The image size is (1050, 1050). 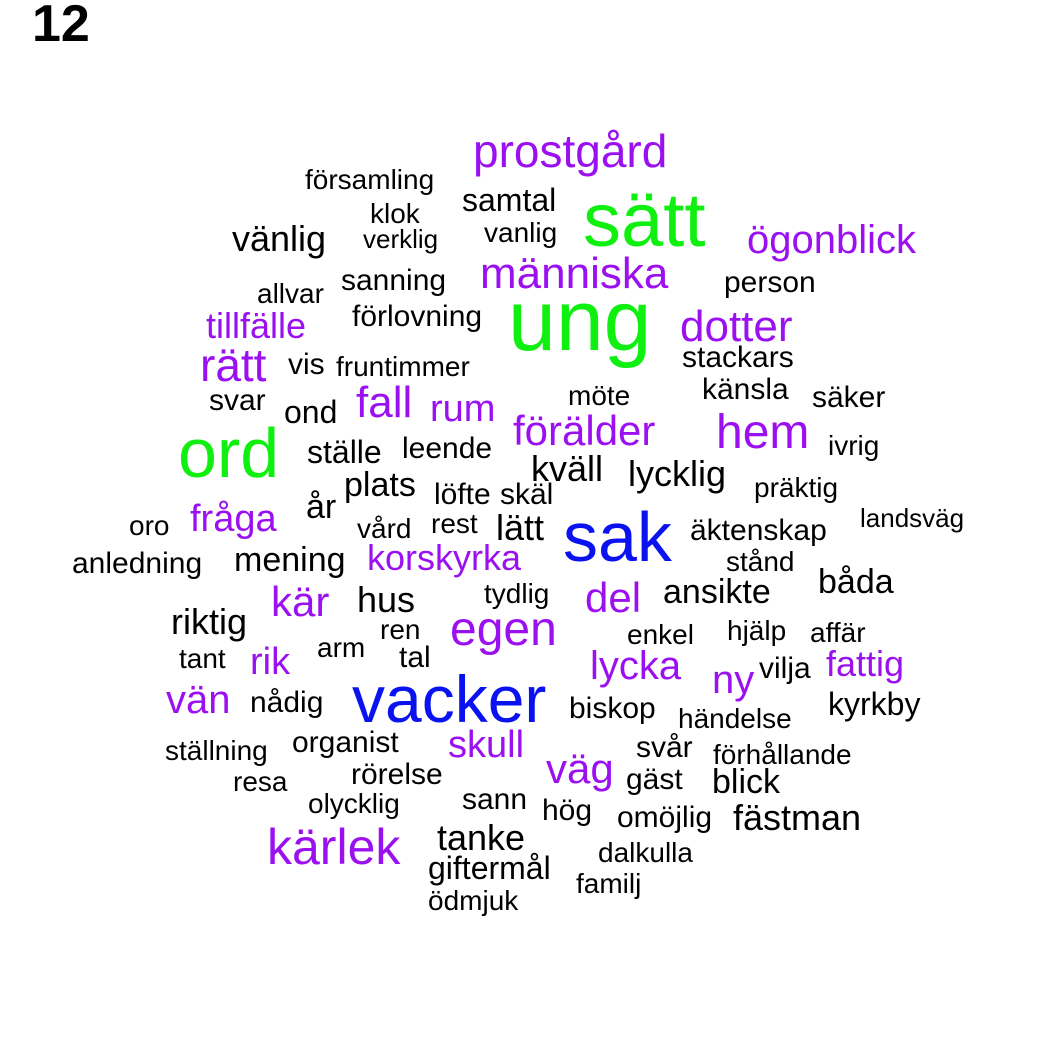 What do you see at coordinates (486, 745) in the screenshot?
I see `word-skull: skull` at bounding box center [486, 745].